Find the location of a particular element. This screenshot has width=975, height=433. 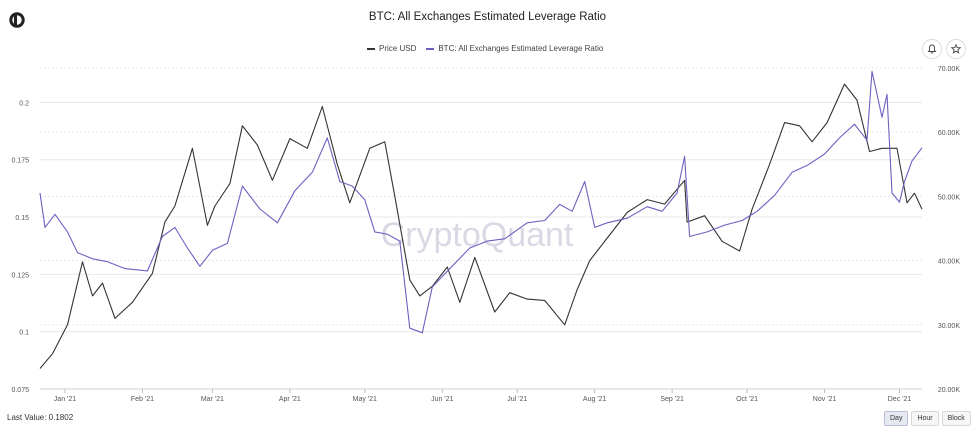

range-day-button: Day is located at coordinates (896, 418).